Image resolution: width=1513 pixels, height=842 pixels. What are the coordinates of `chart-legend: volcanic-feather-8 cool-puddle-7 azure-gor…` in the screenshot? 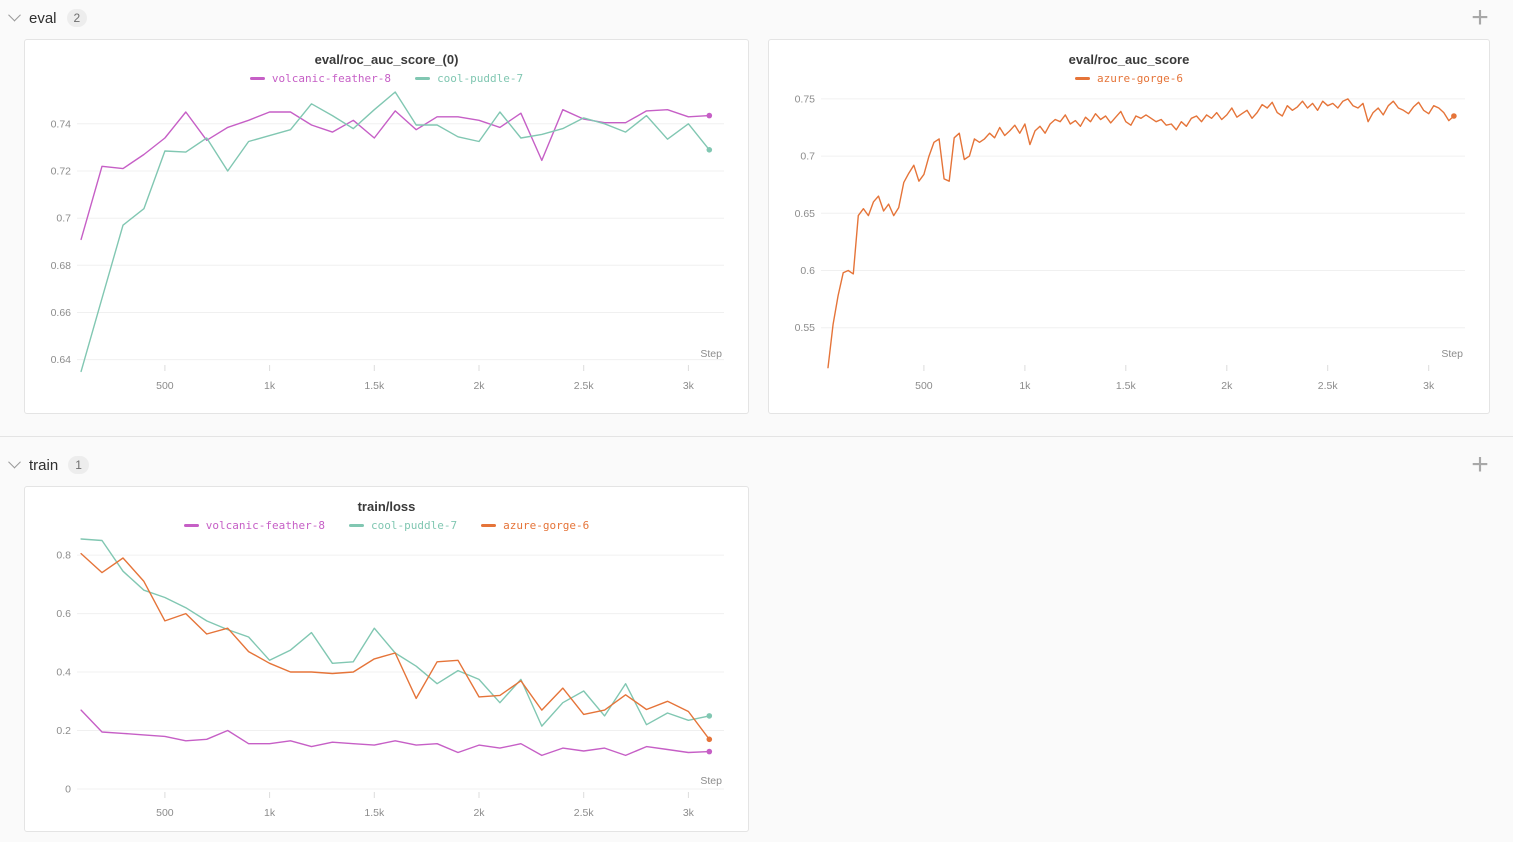 It's located at (386, 525).